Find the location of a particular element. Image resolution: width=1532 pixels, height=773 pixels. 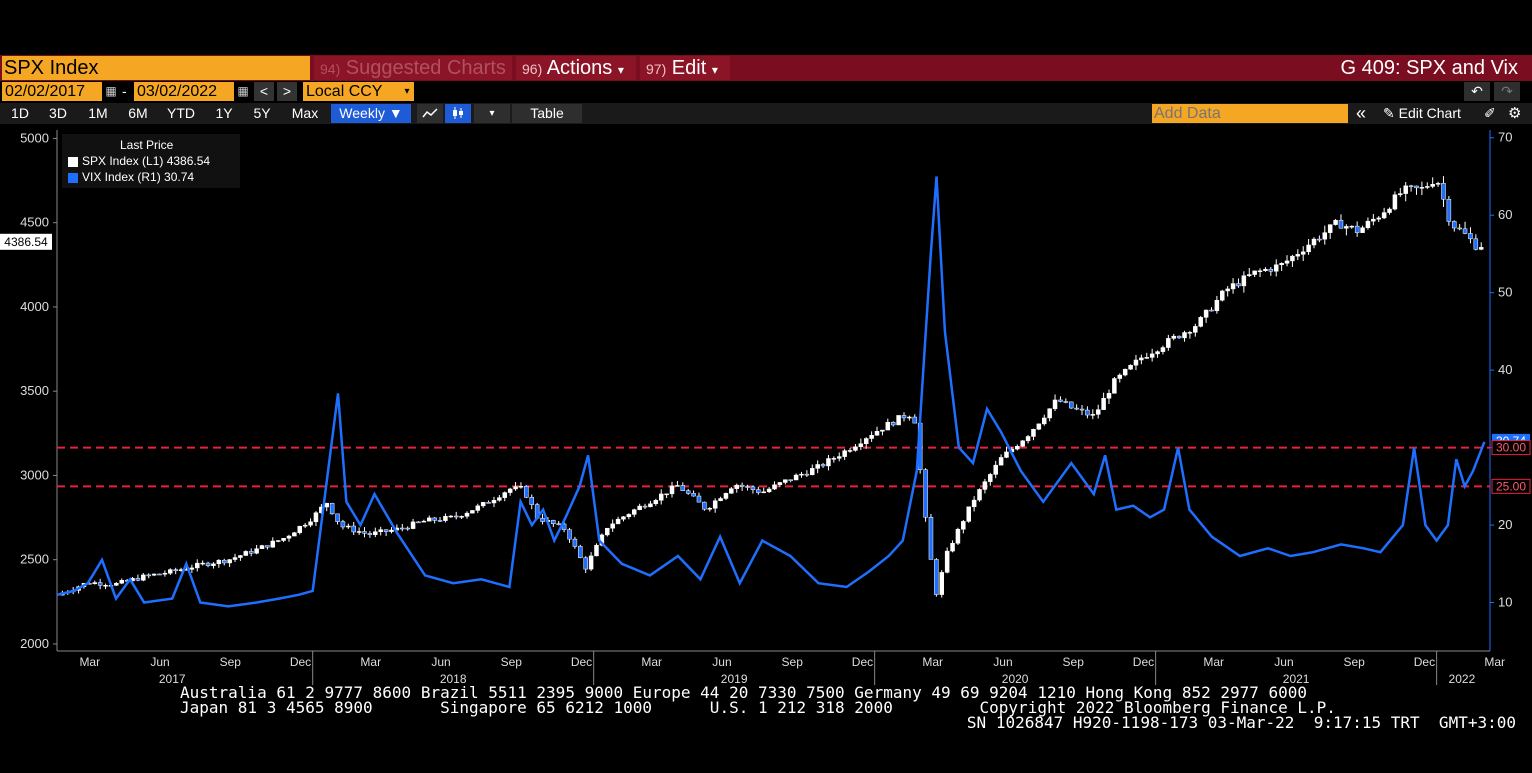

edit-icon: ✐ is located at coordinates (1490, 113).